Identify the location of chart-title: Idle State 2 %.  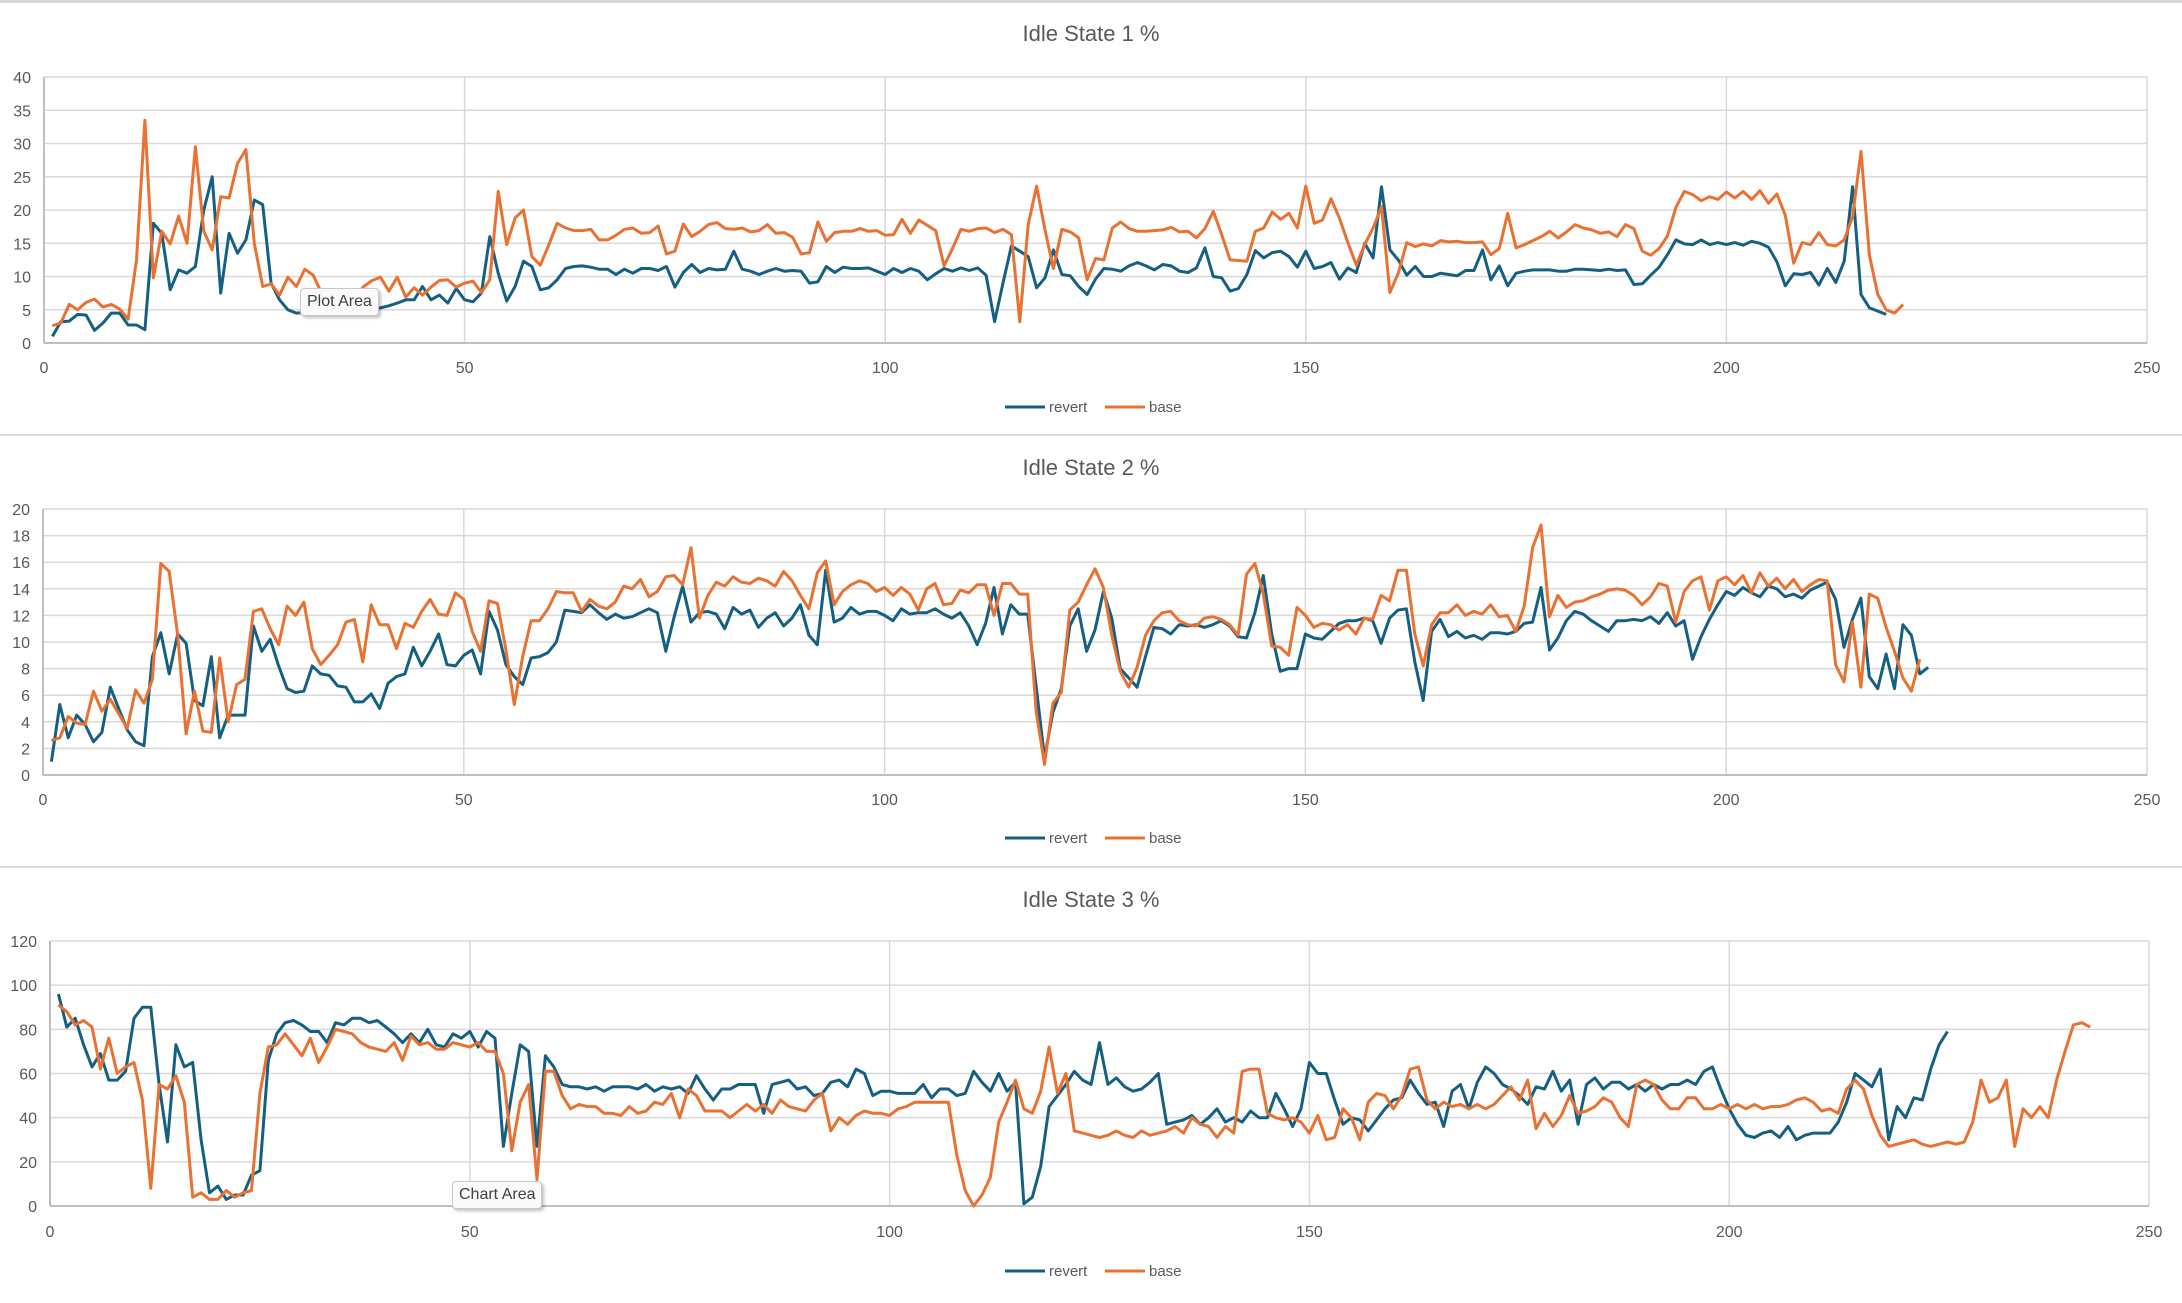
(1091, 467).